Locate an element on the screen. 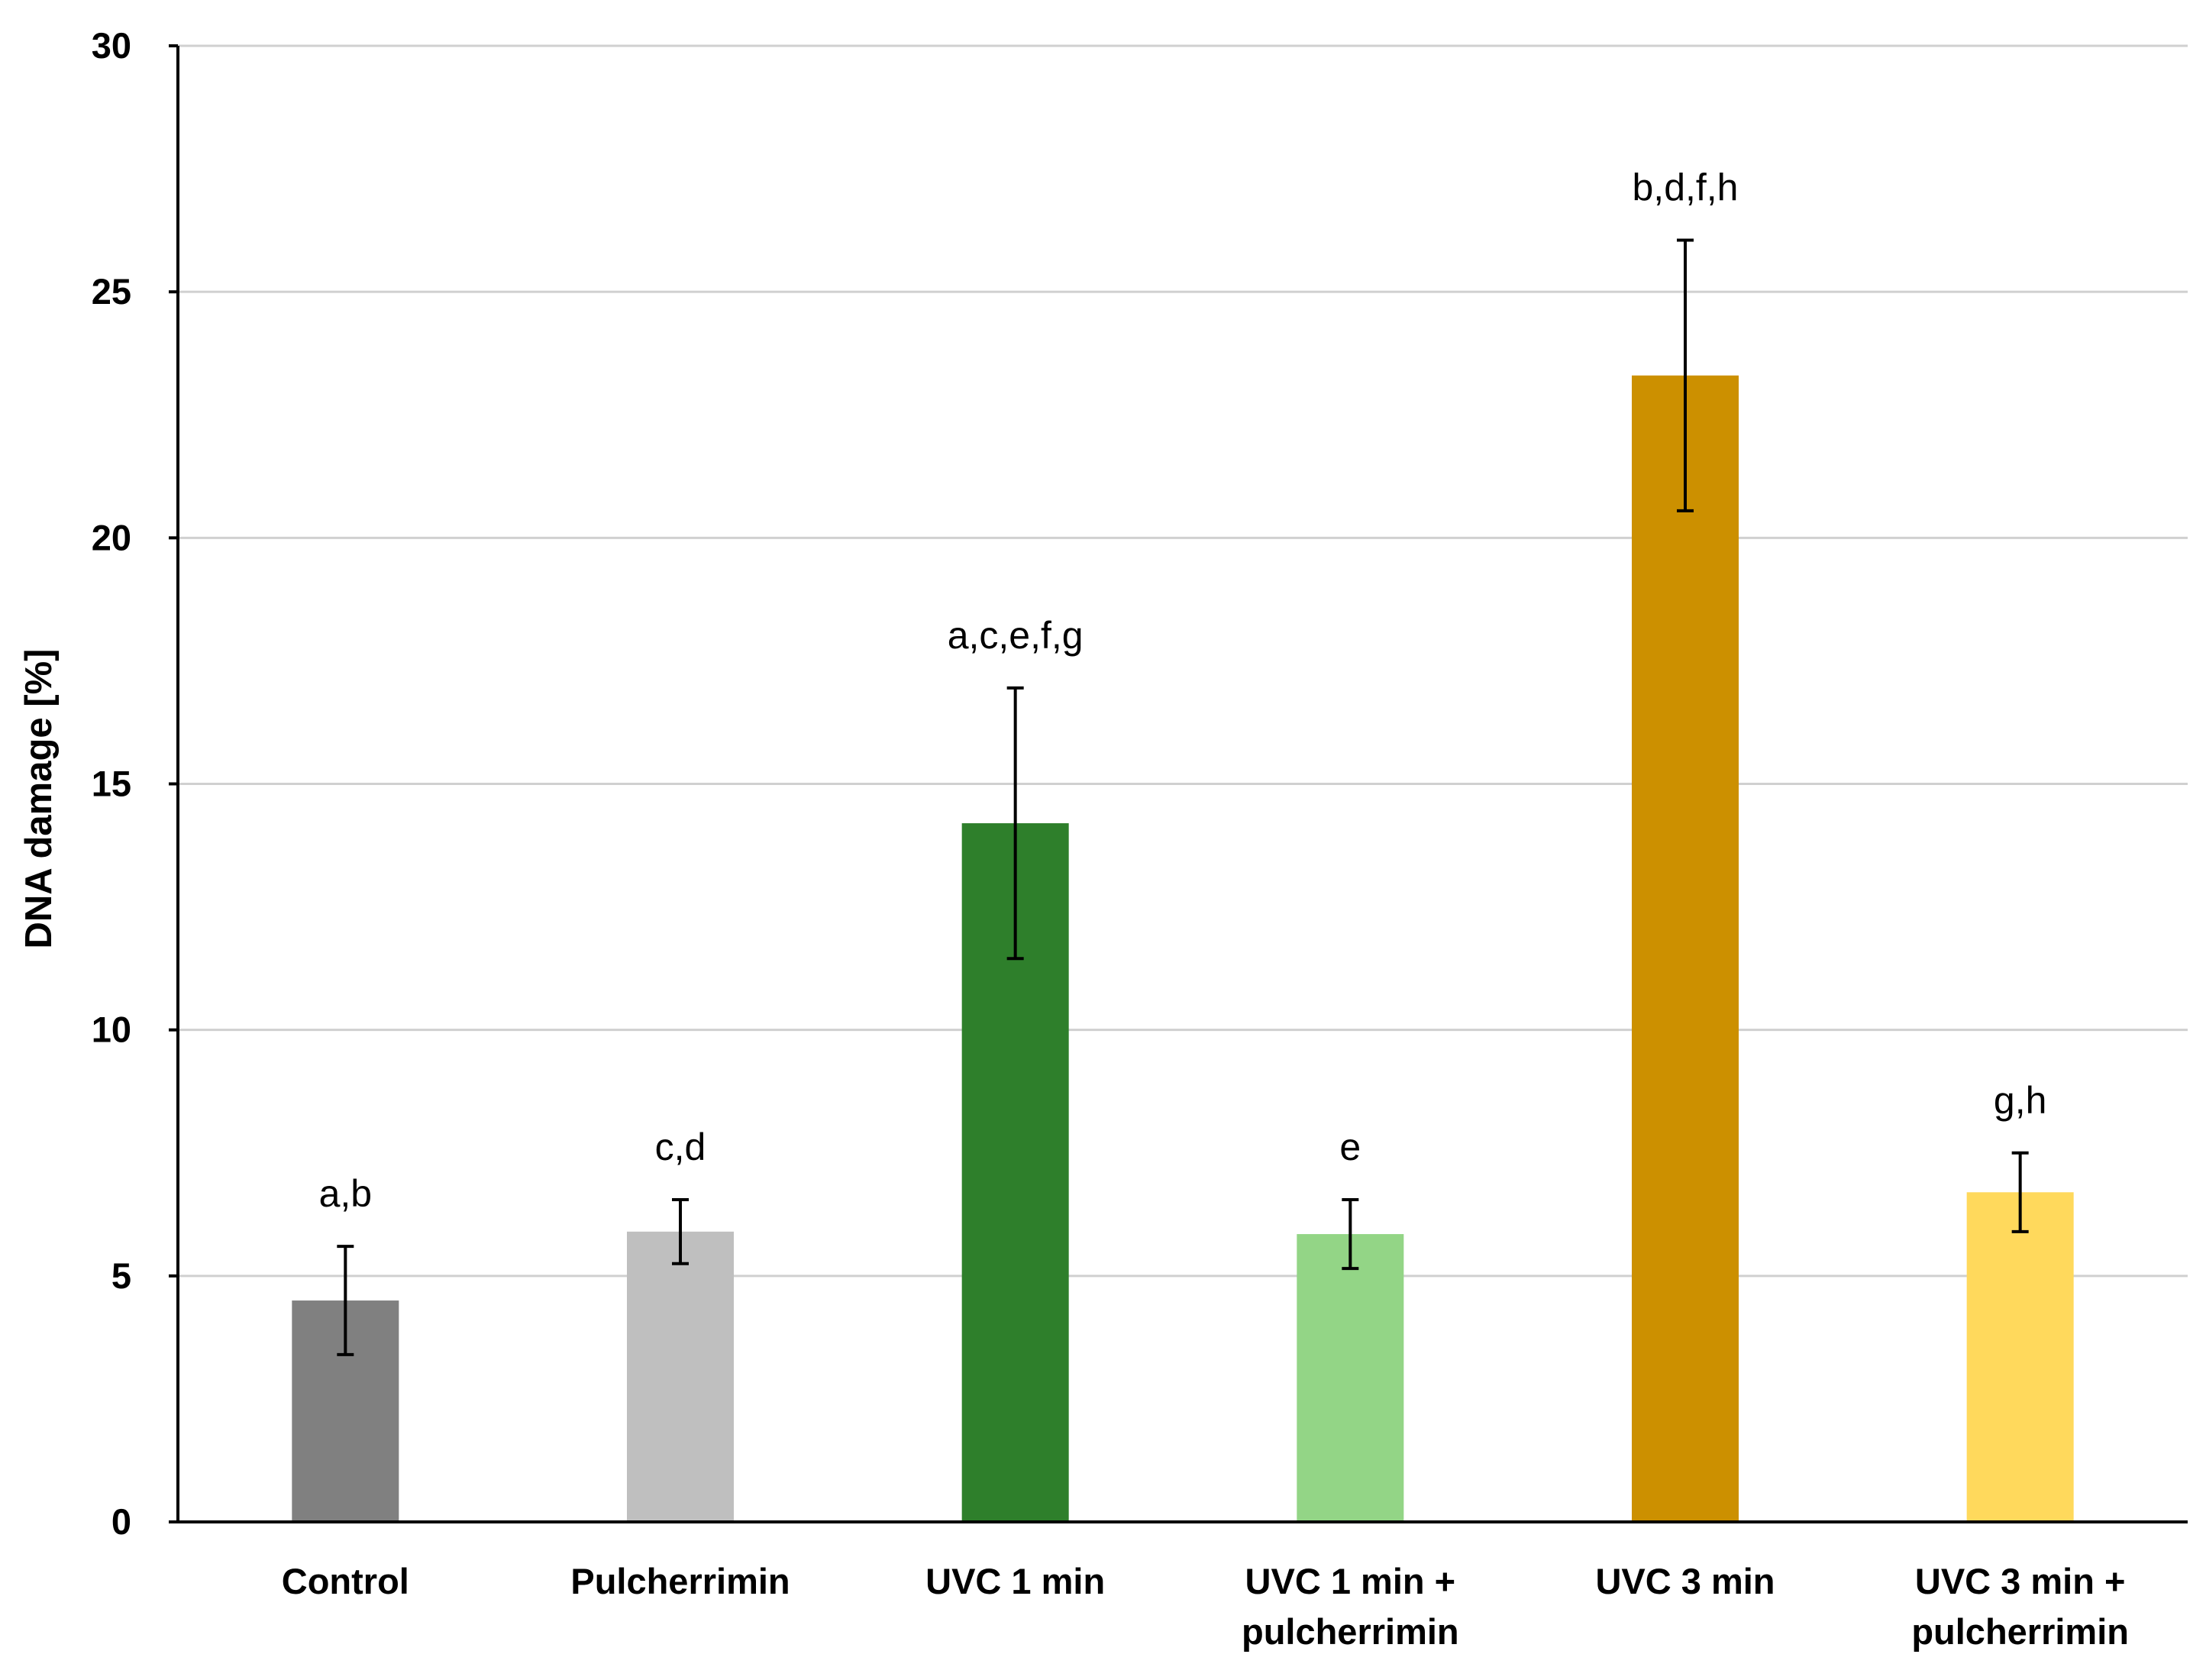 The image size is (2206, 1680). significance-label: g,h is located at coordinates (2021, 1100).